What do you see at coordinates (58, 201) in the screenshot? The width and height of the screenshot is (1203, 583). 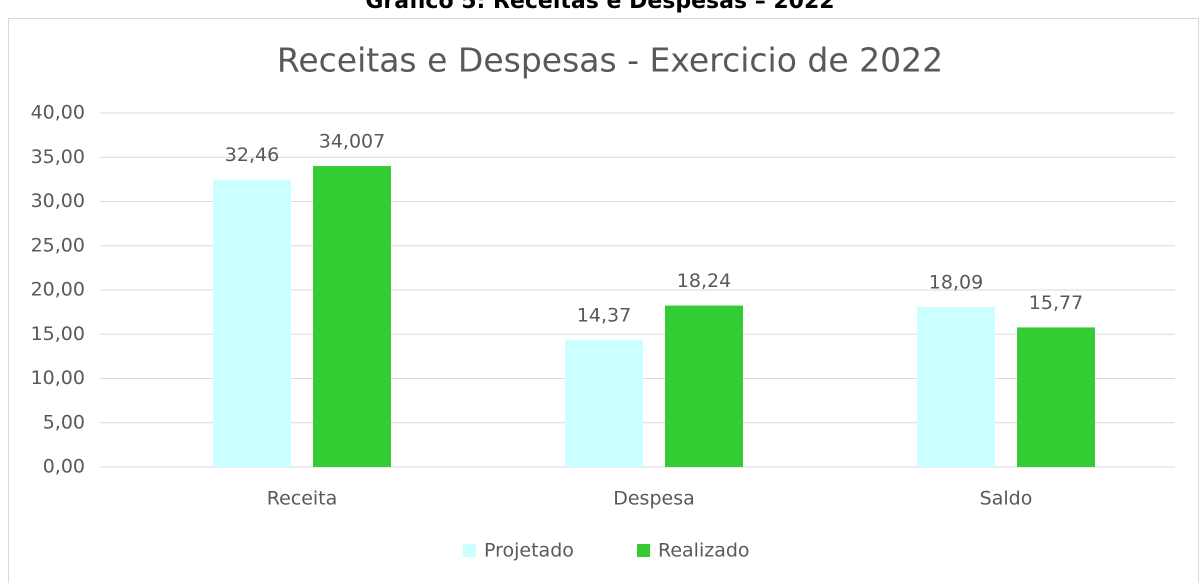 I see `y-tick-label: 30,00` at bounding box center [58, 201].